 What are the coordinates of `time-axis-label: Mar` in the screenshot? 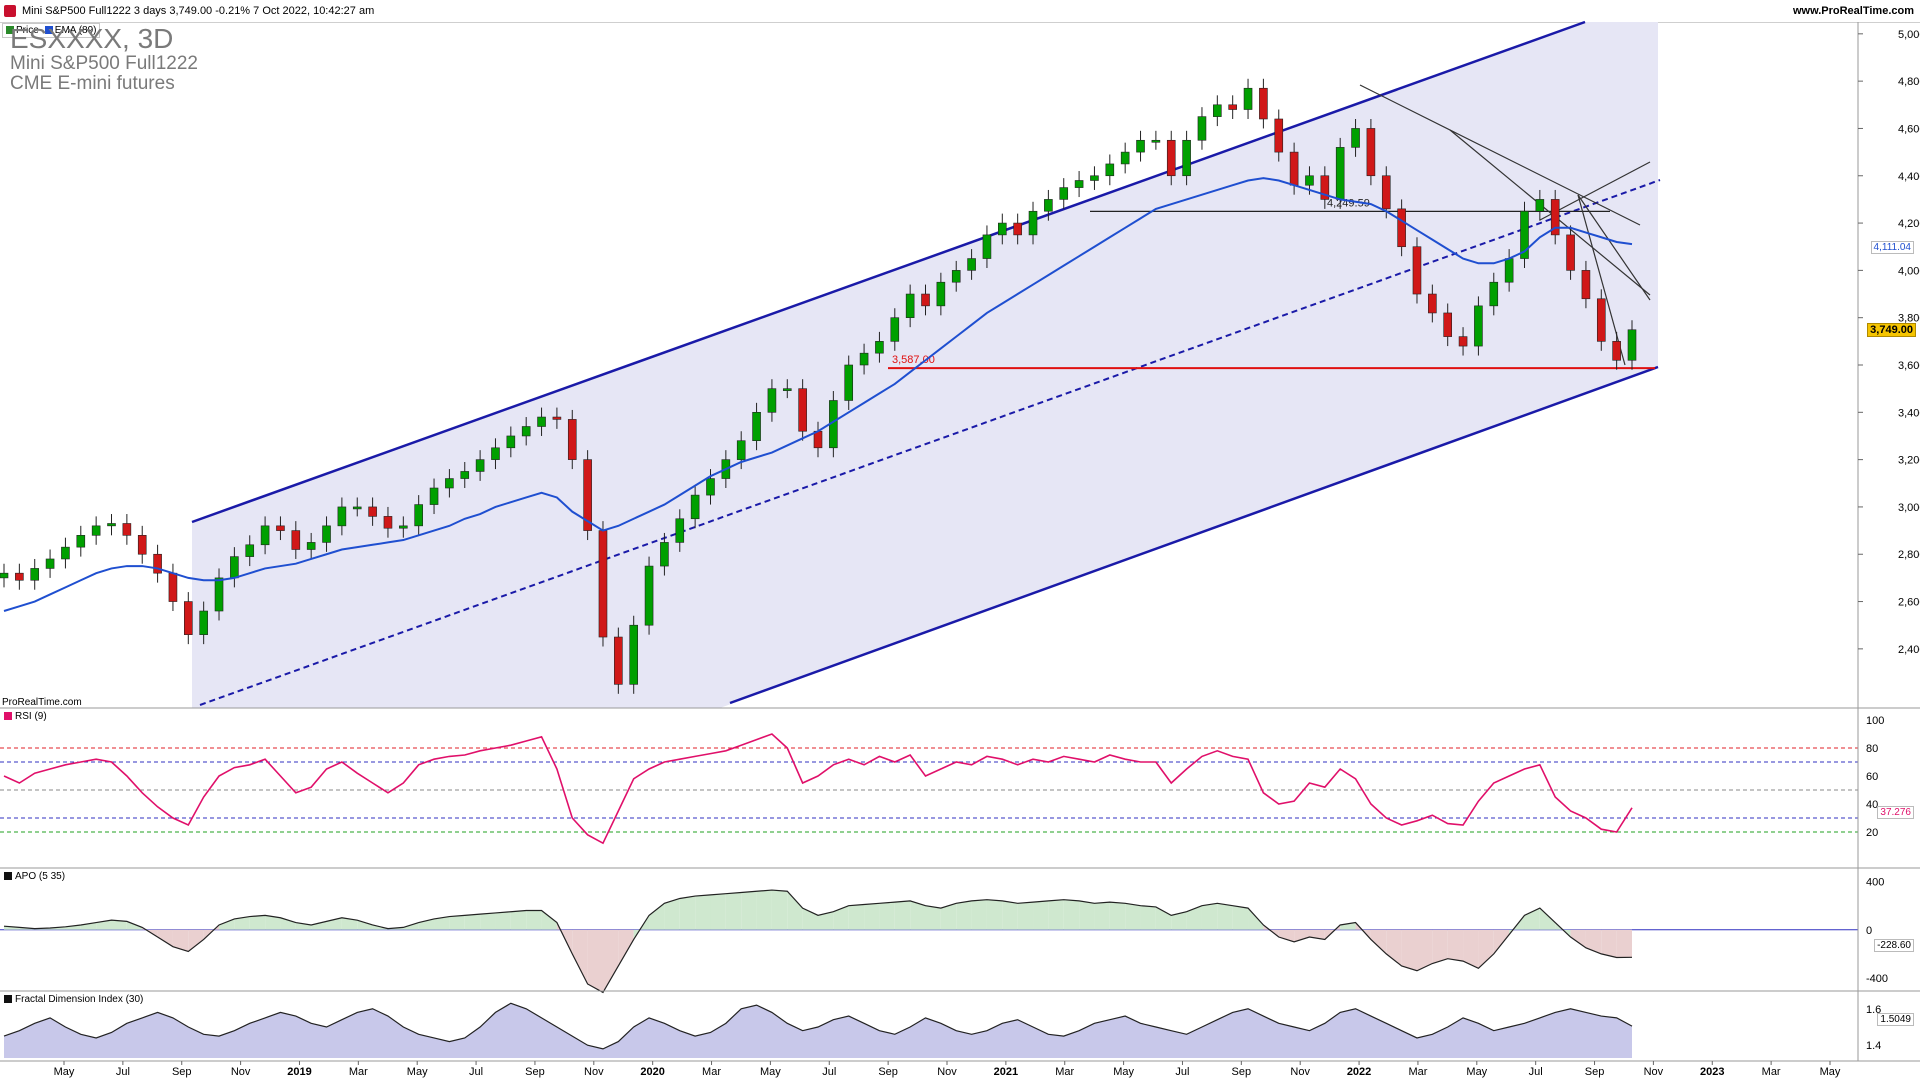 It's located at (1064, 1072).